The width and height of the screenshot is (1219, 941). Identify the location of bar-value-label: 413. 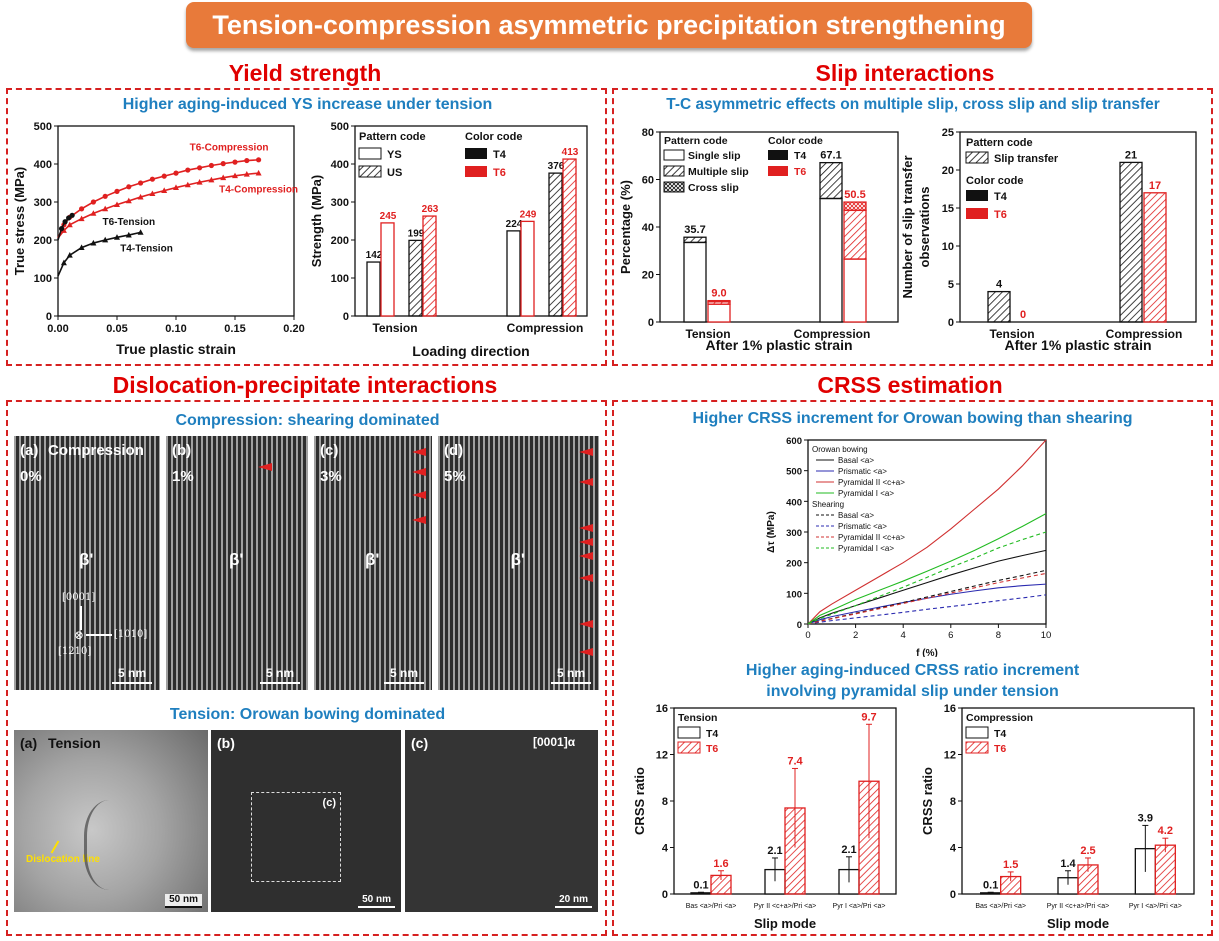
(570, 152).